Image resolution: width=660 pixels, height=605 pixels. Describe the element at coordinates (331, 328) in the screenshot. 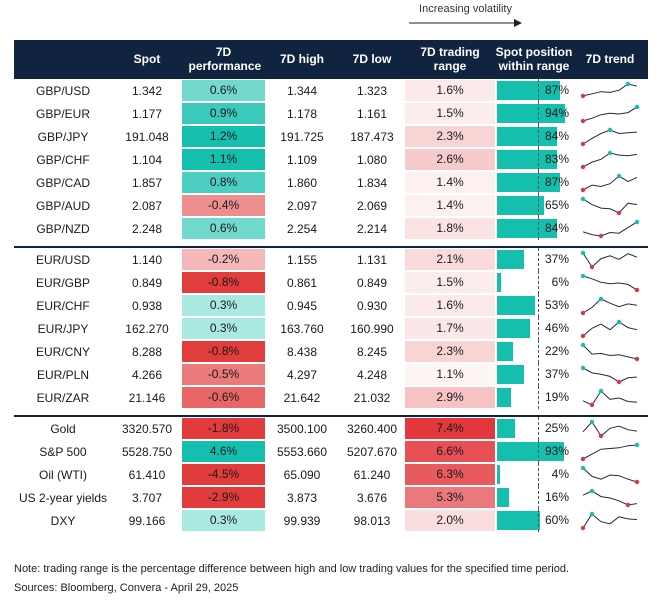

I see `table-row: EUR/JPY 162.270 0.3% 163.760 160.990 1.7% 46%` at that location.